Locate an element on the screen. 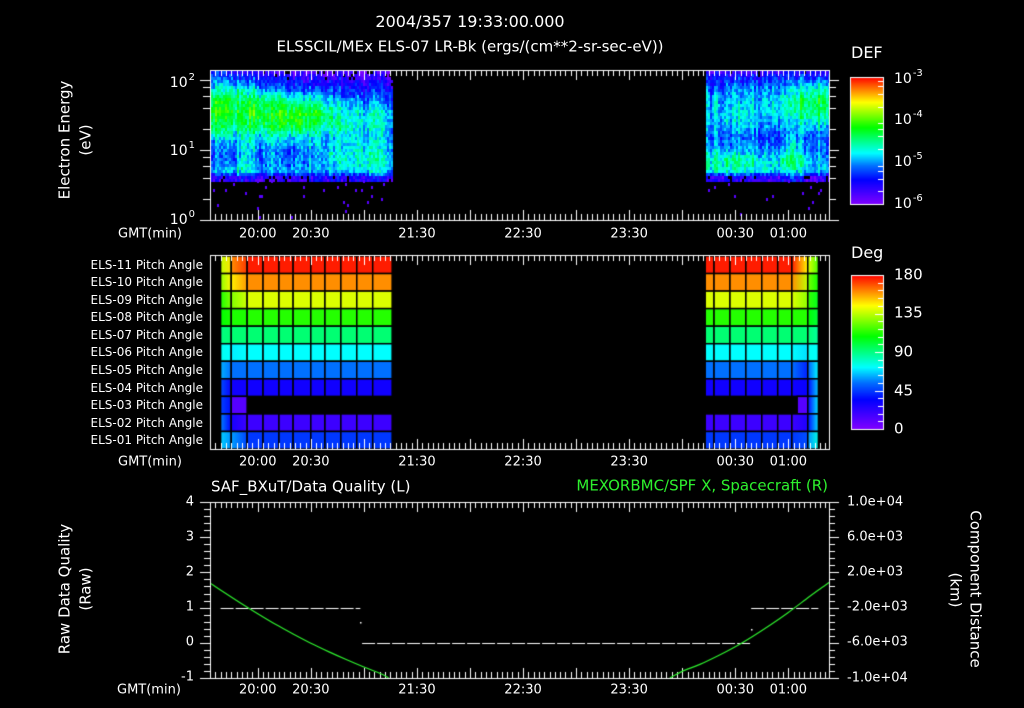 The width and height of the screenshot is (1024, 708). pitch-row-label: ELS-04 Pitch Angle is located at coordinates (146, 387).